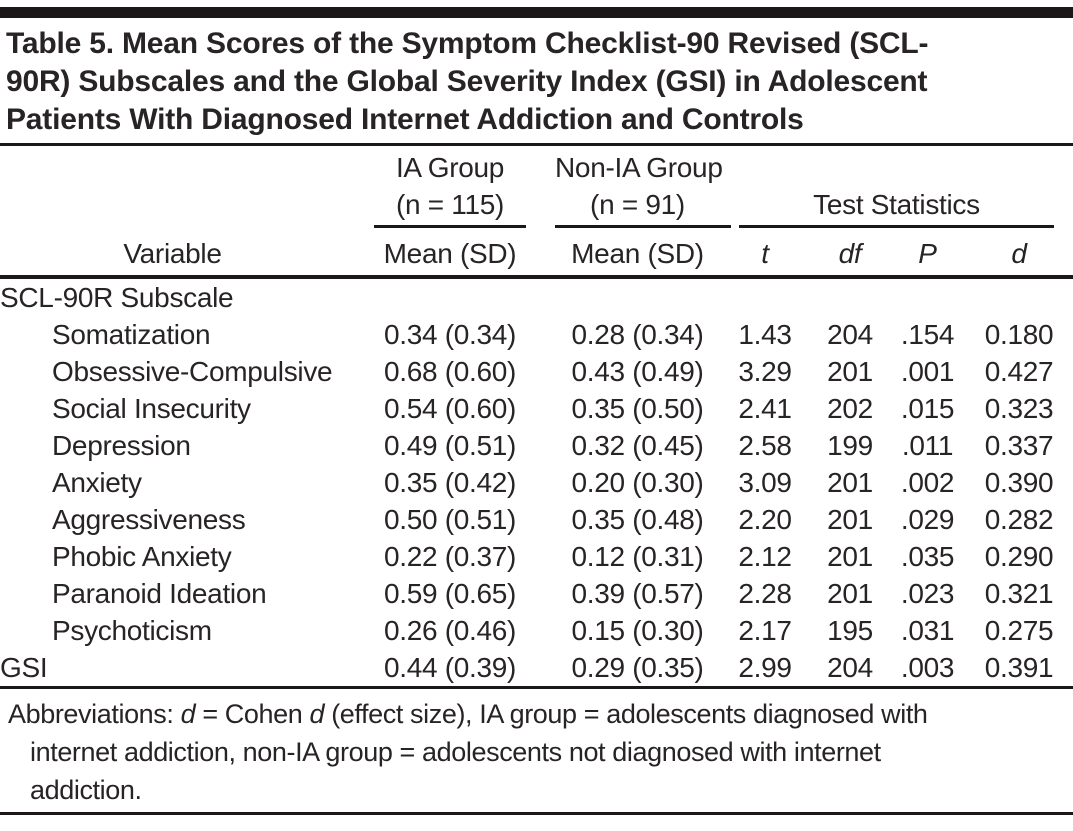 Image resolution: width=1073 pixels, height=831 pixels. Describe the element at coordinates (1019, 253) in the screenshot. I see `d-column-header: d` at that location.